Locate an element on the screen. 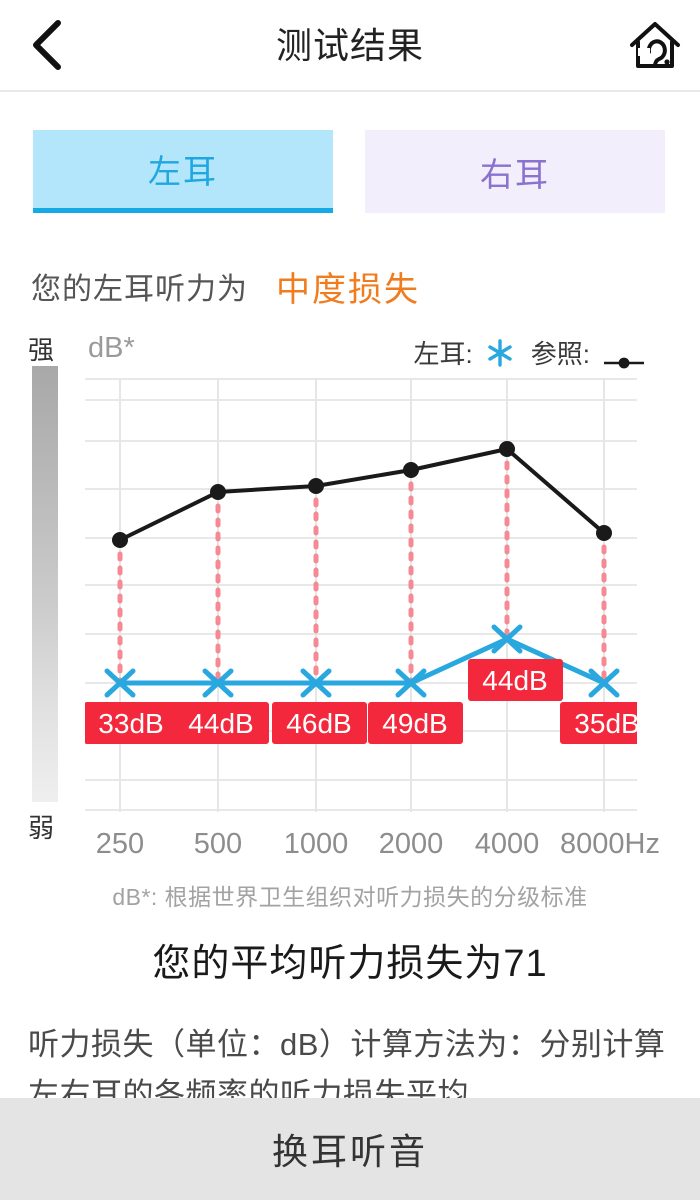  tab-left-ear-label: 左耳 is located at coordinates (183, 171).